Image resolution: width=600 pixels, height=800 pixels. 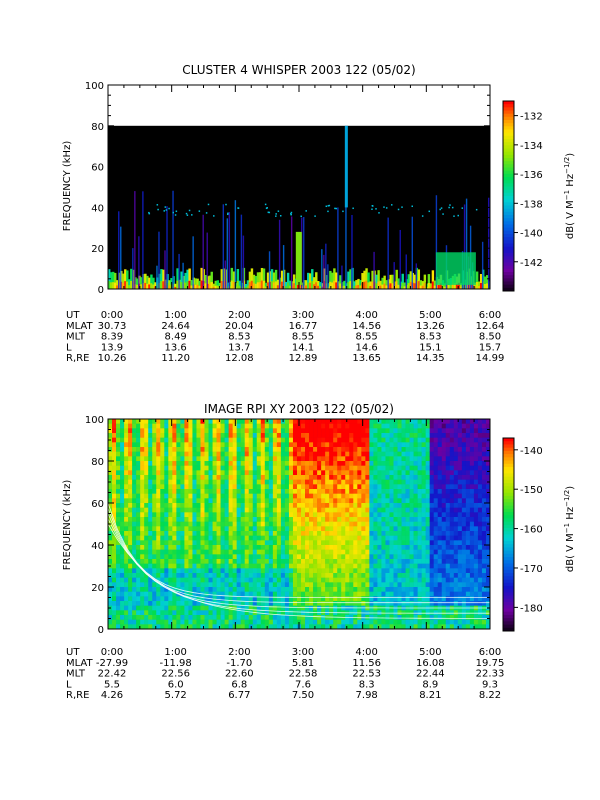 What do you see at coordinates (531, 117) in the screenshot?
I see `colorbar-tick-label: -132` at bounding box center [531, 117].